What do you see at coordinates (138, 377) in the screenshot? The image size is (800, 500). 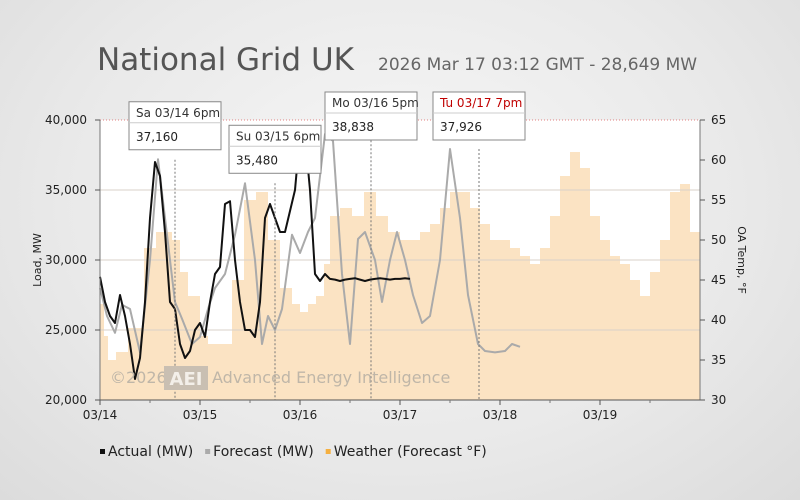 I see `watermark-copyright: ©2026` at bounding box center [138, 377].